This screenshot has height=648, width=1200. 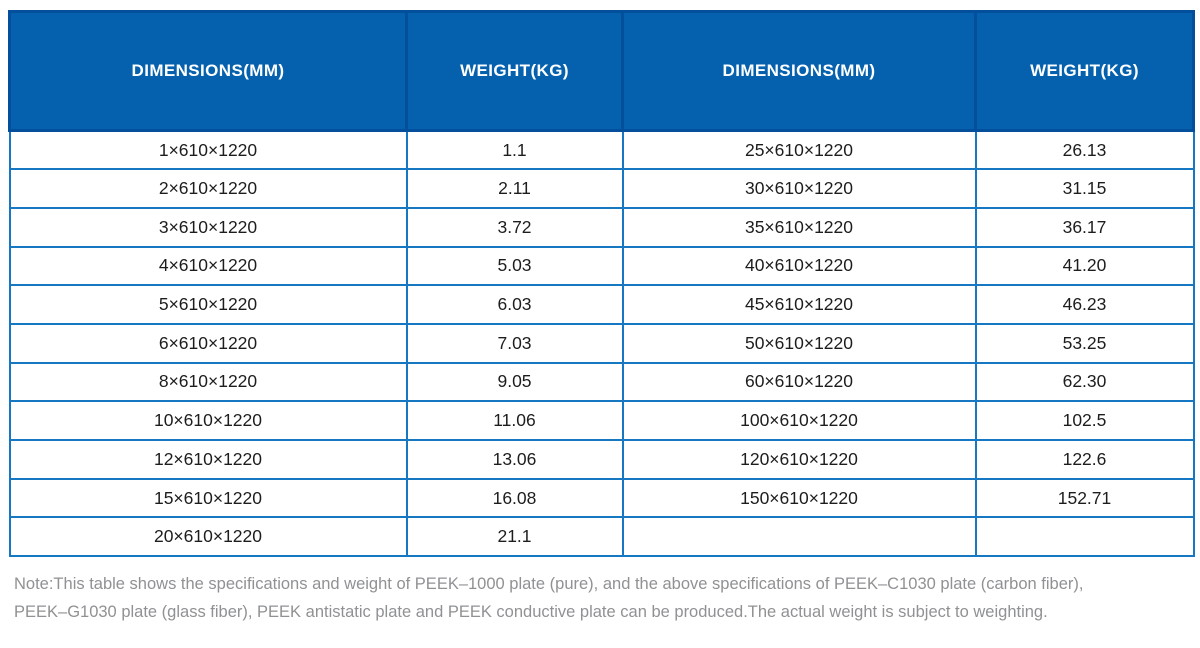 What do you see at coordinates (1084, 188) in the screenshot?
I see `table-cell: 31.15` at bounding box center [1084, 188].